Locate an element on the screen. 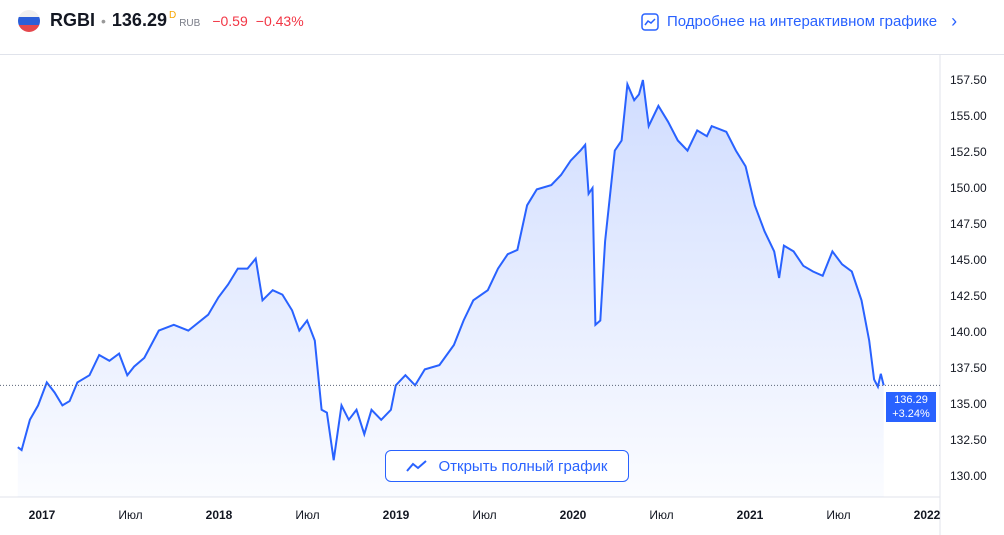 This screenshot has width=1004, height=535. y-tick-label: 155.00 is located at coordinates (968, 116).